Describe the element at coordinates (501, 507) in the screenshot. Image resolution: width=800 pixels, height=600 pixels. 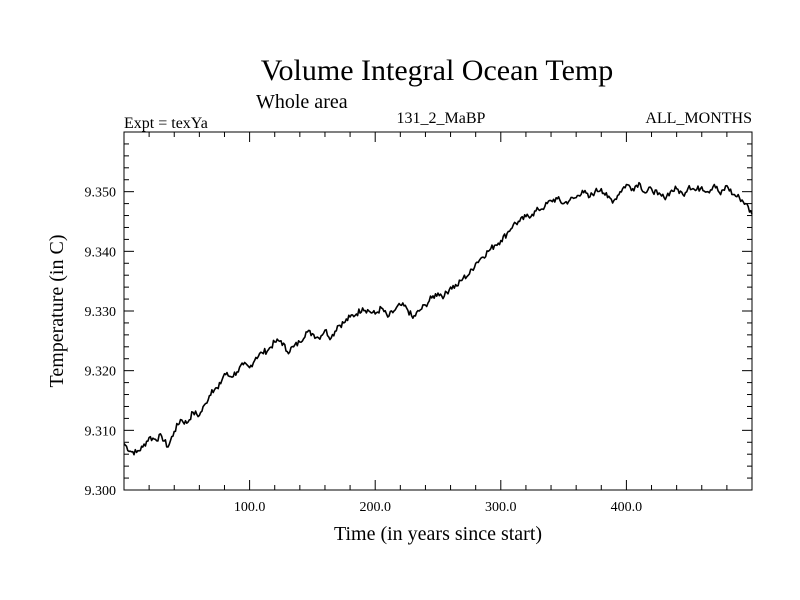
I see `x-tick-label: 300.0` at that location.